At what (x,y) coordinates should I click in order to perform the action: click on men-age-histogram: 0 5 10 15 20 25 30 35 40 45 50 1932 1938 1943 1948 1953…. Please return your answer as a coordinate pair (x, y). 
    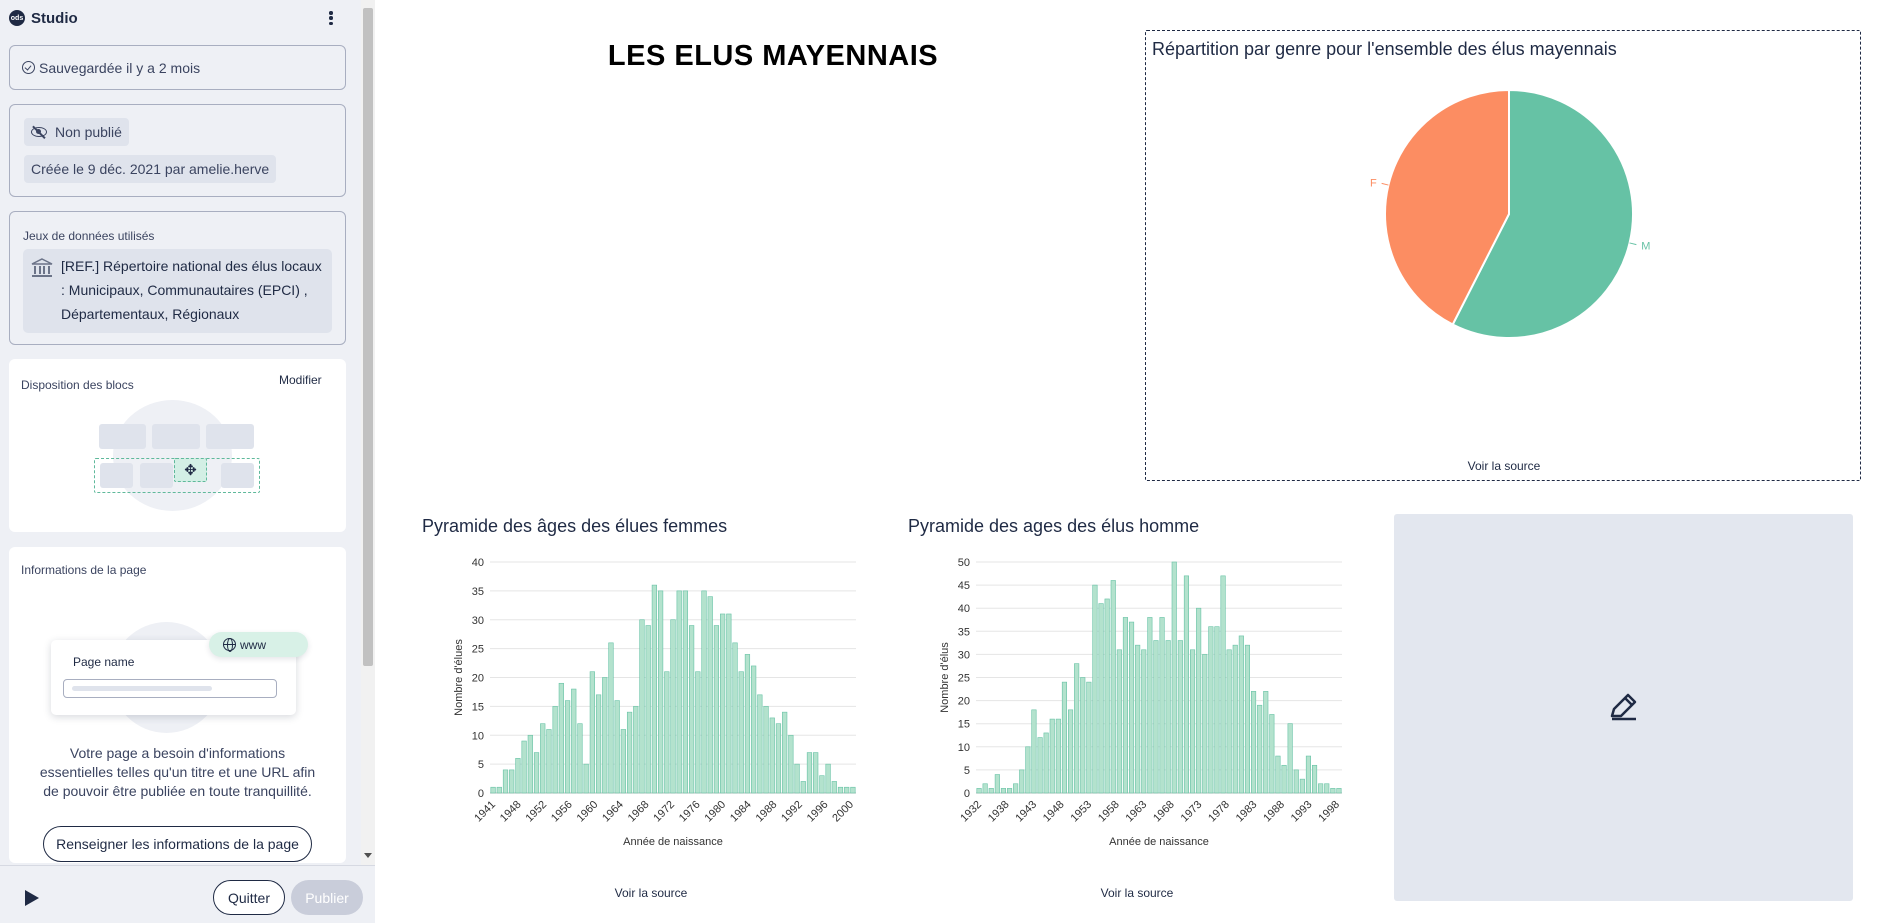
    Looking at the image, I should click on (1140, 702).